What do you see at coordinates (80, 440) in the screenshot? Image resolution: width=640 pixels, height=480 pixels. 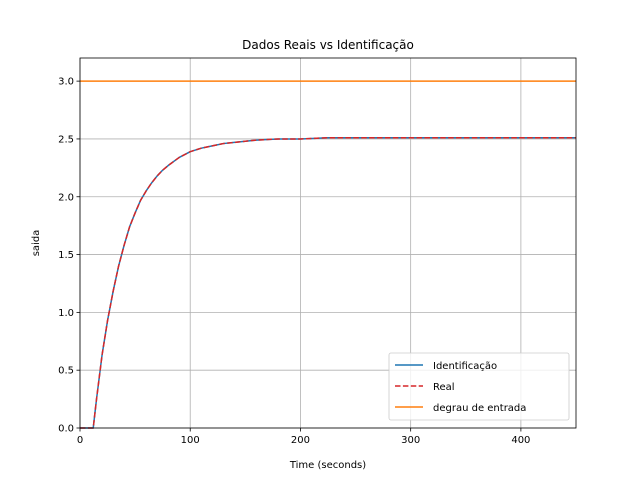 I see `x-tick-label: 0` at bounding box center [80, 440].